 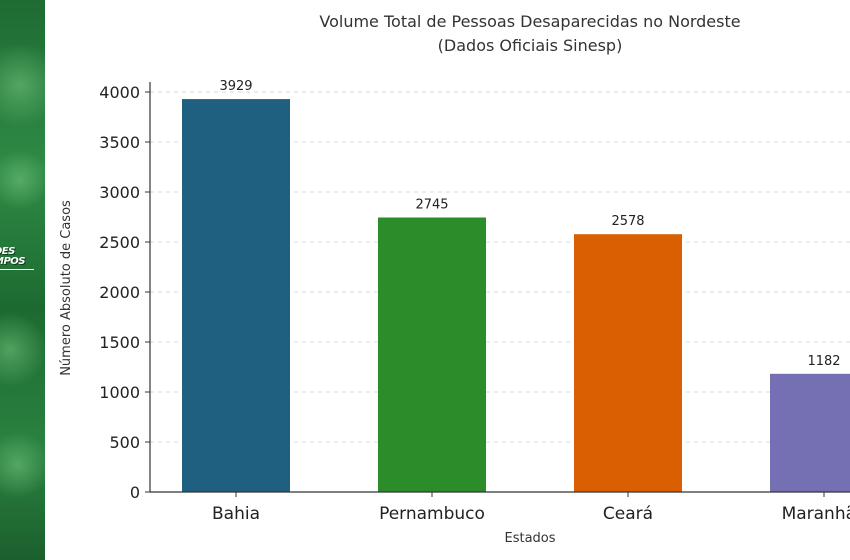 What do you see at coordinates (119, 192) in the screenshot?
I see `y-tick-label: 3000` at bounding box center [119, 192].